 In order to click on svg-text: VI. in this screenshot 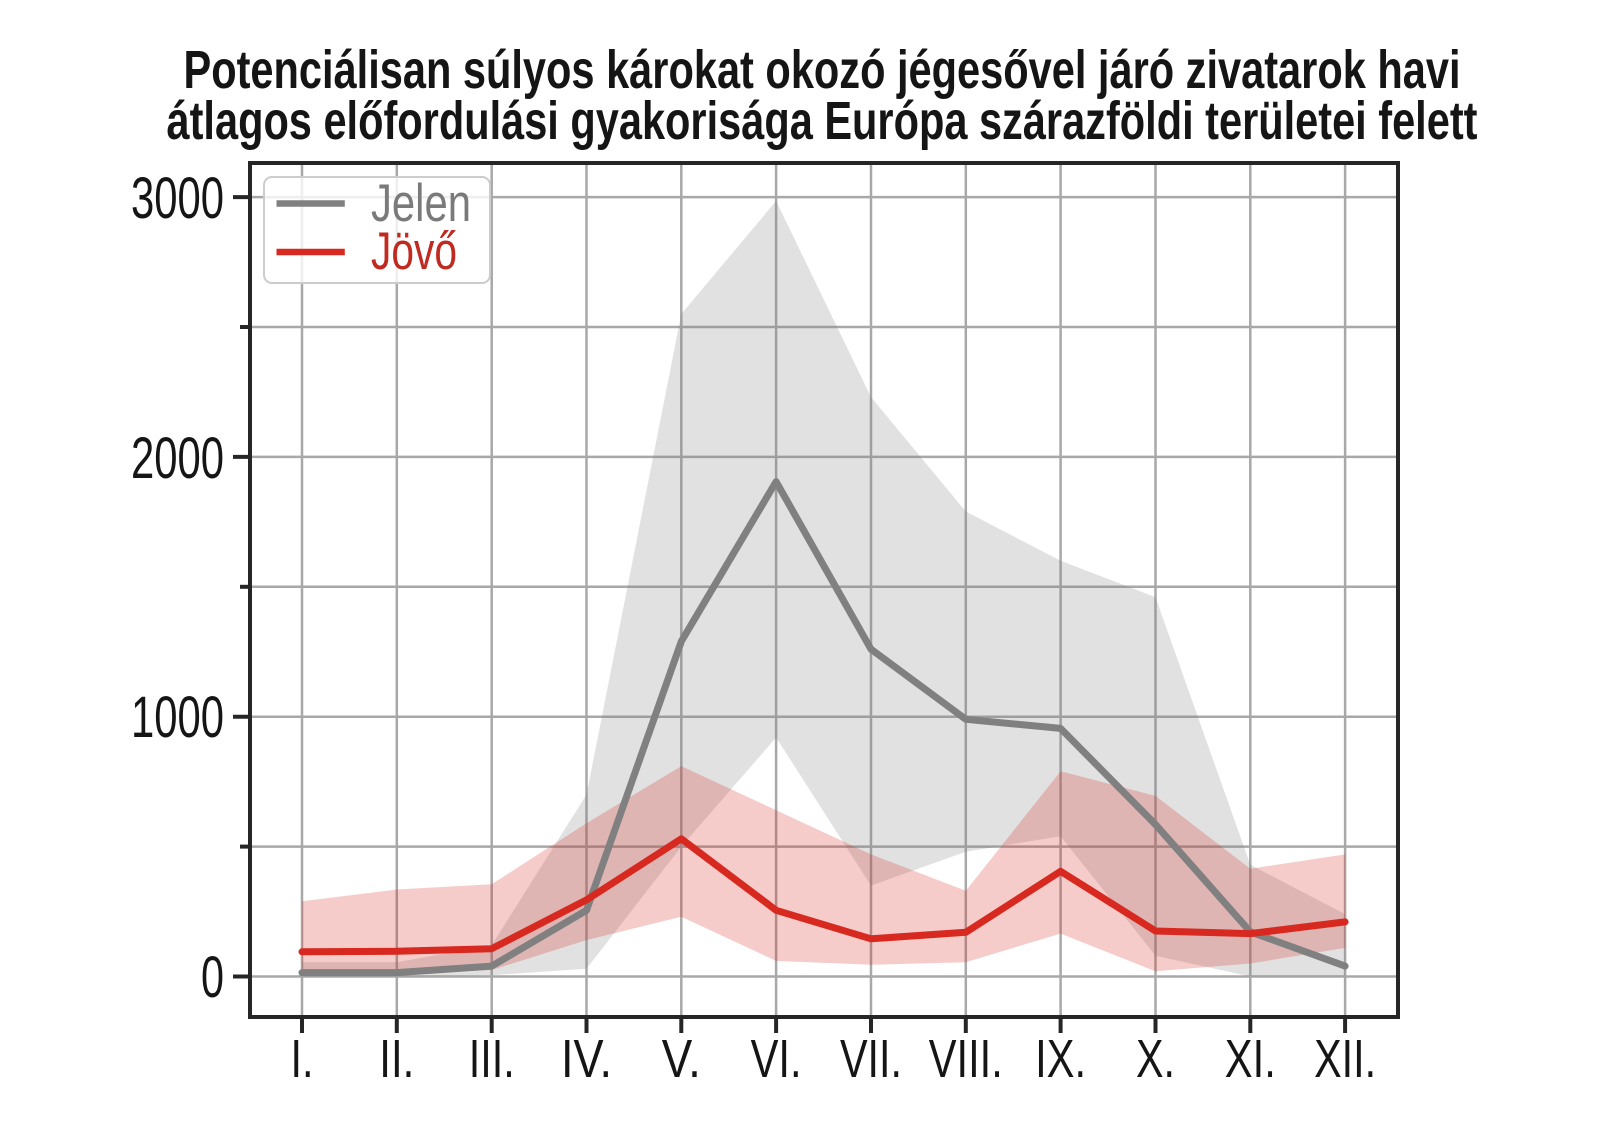, I will do `click(776, 1059)`.